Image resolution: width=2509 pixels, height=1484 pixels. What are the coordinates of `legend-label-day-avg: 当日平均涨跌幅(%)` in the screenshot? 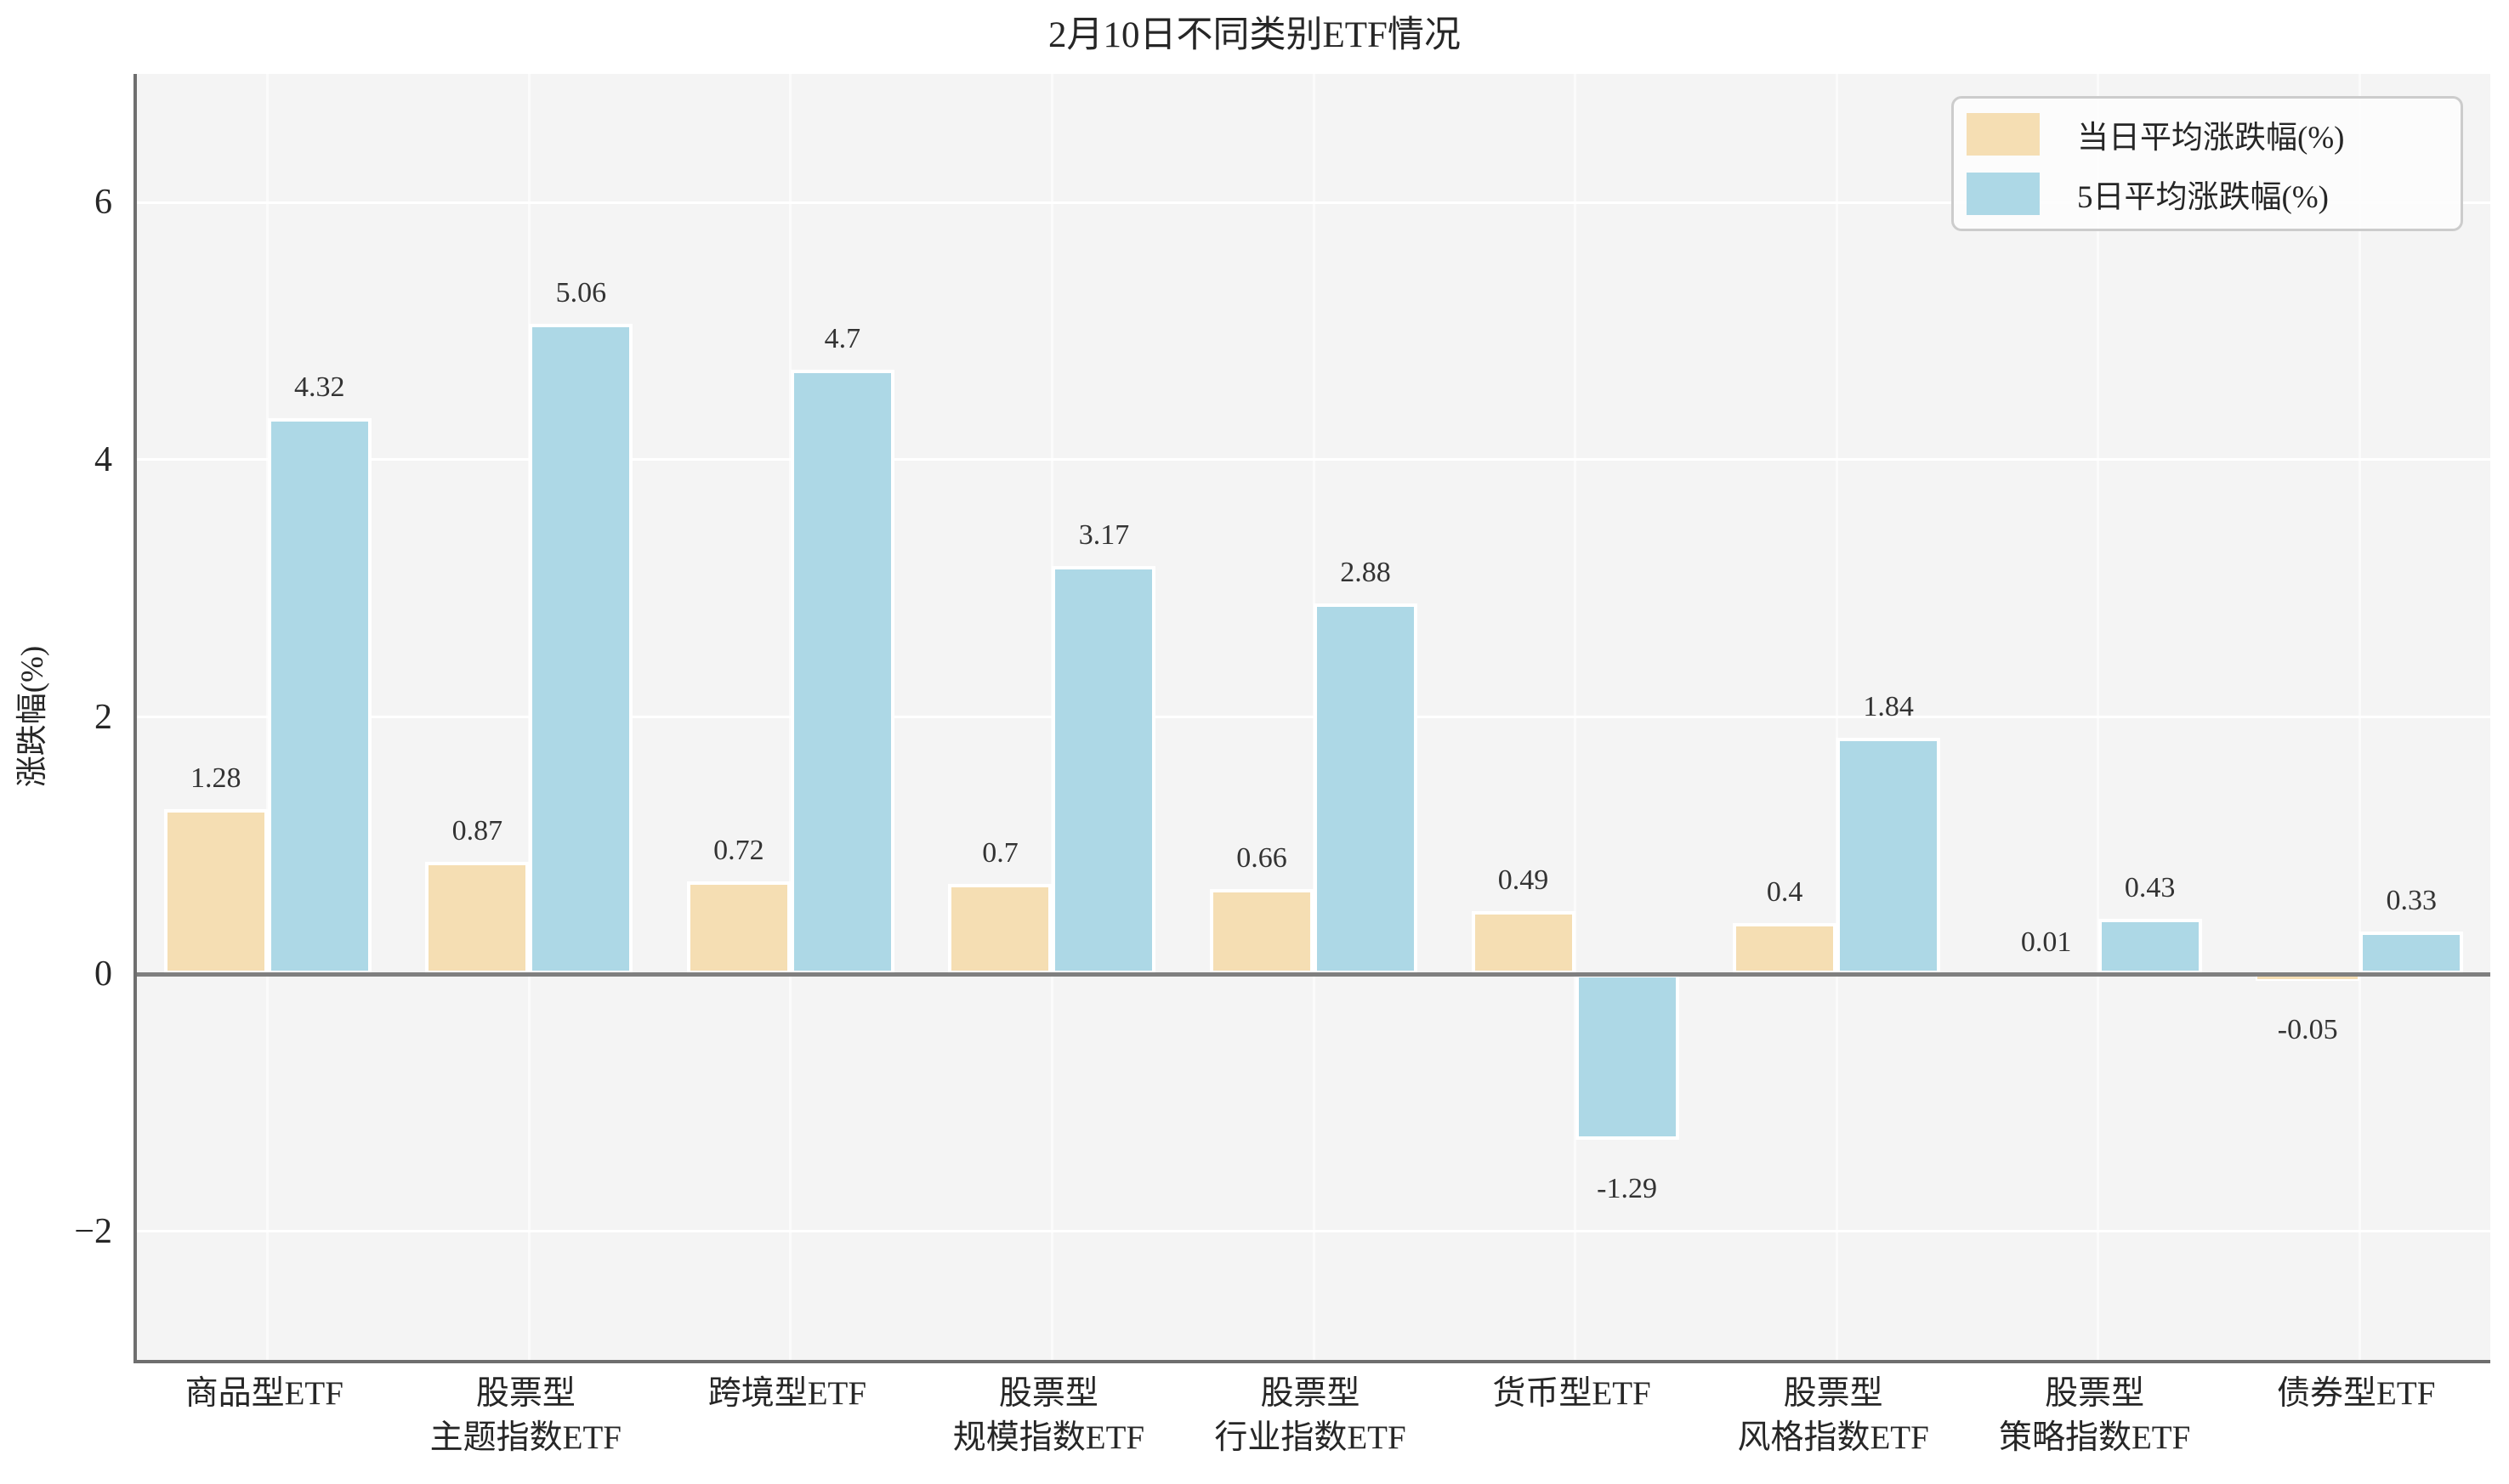 It's located at (2211, 138).